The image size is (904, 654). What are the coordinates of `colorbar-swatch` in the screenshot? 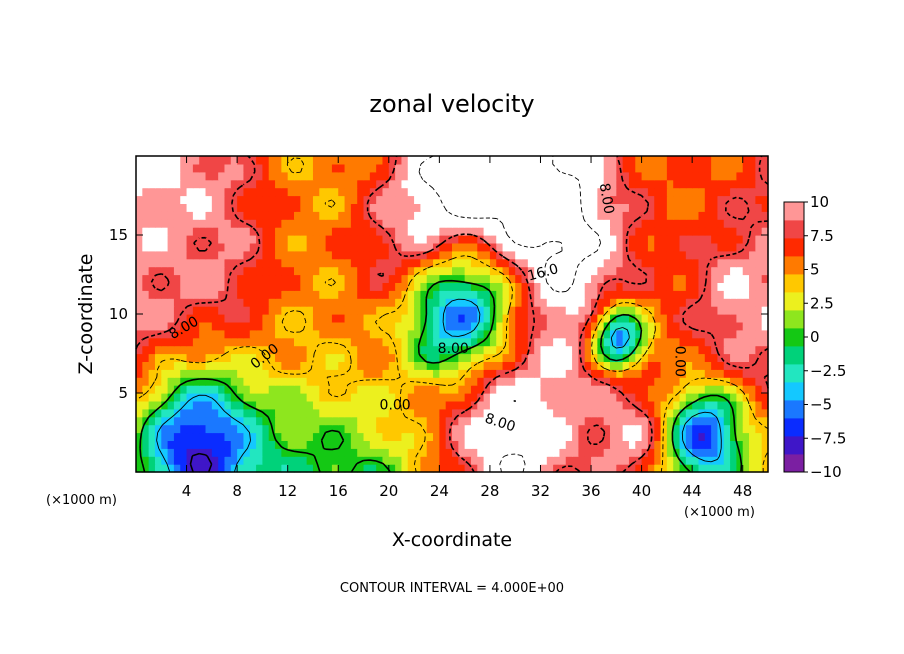 It's located at (794, 265).